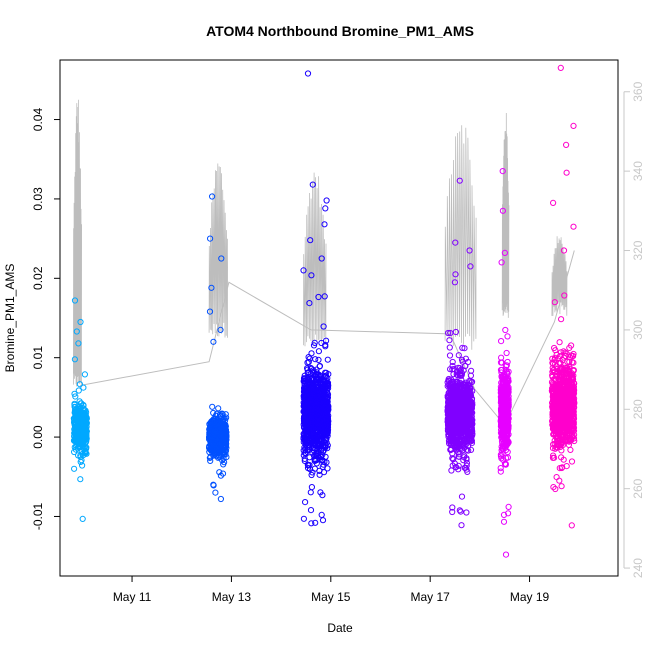 The image size is (650, 650). What do you see at coordinates (38, 358) in the screenshot?
I see `y-tick-label: 0.01` at bounding box center [38, 358].